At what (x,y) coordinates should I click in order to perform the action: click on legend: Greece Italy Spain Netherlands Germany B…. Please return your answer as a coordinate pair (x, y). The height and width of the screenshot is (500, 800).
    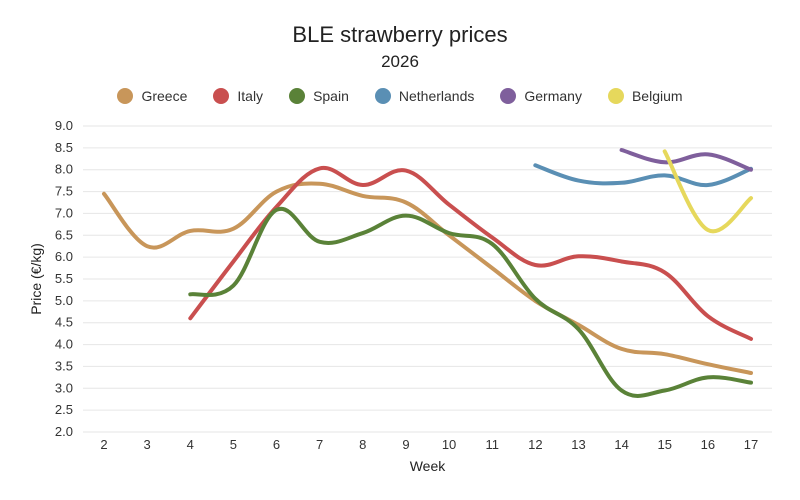
    Looking at the image, I should click on (400, 96).